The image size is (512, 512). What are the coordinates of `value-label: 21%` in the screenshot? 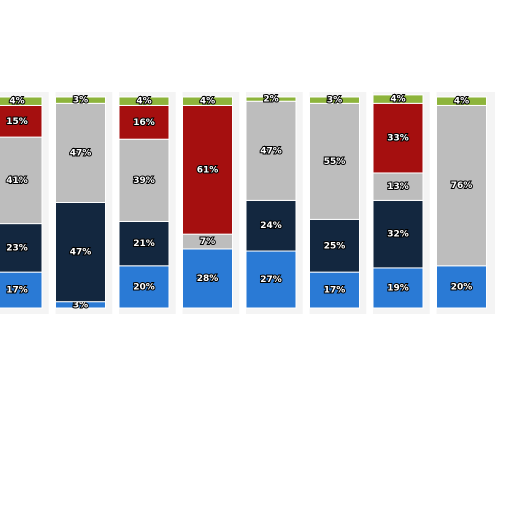 It's located at (144, 244).